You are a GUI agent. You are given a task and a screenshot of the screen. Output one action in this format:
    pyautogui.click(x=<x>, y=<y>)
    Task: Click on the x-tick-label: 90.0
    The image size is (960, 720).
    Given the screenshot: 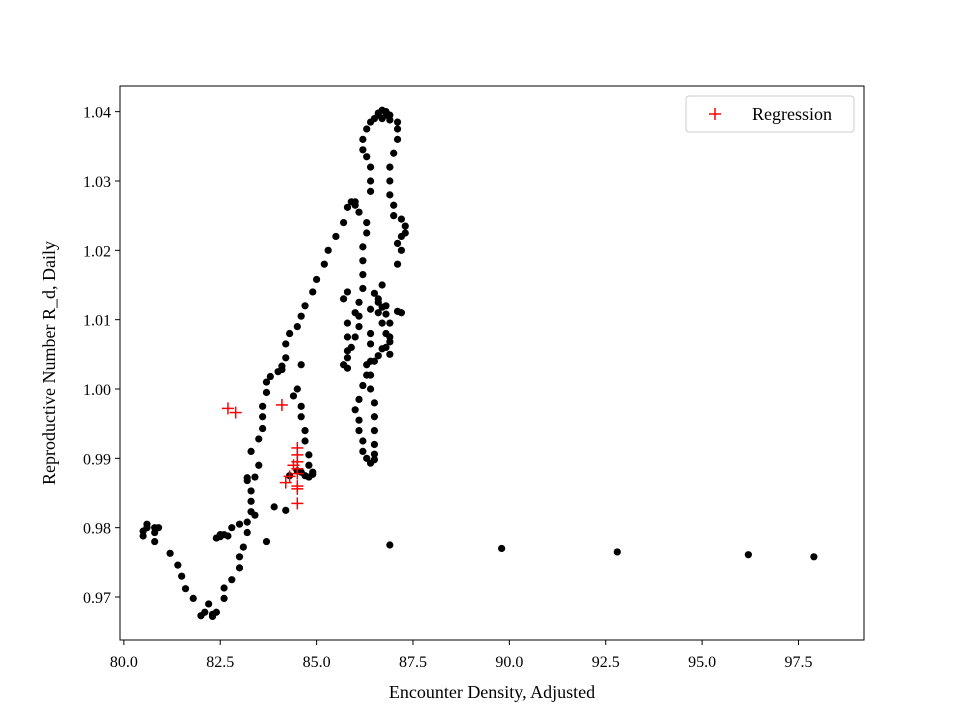 What is the action you would take?
    pyautogui.click(x=509, y=662)
    